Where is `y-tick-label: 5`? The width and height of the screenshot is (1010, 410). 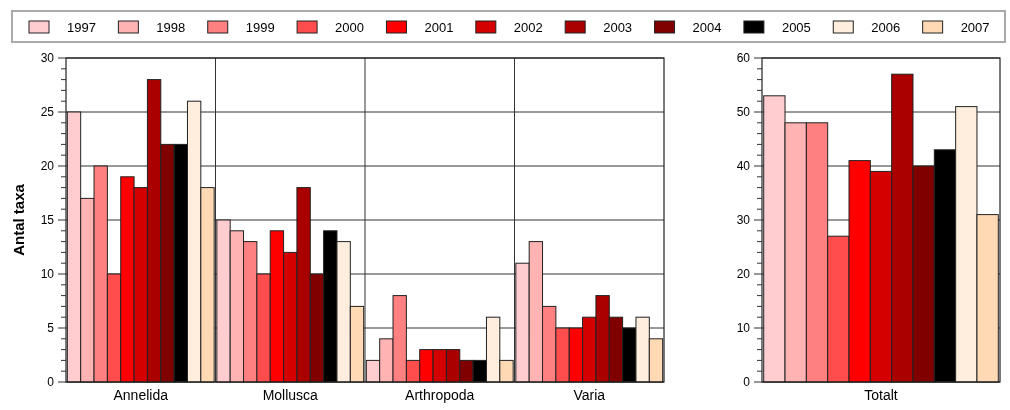
y-tick-label: 5 is located at coordinates (51, 328).